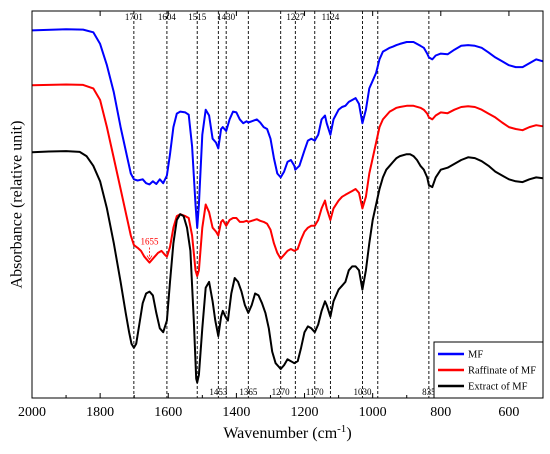  Describe the element at coordinates (150, 249) in the screenshot. I see `annotations: 1655` at that location.